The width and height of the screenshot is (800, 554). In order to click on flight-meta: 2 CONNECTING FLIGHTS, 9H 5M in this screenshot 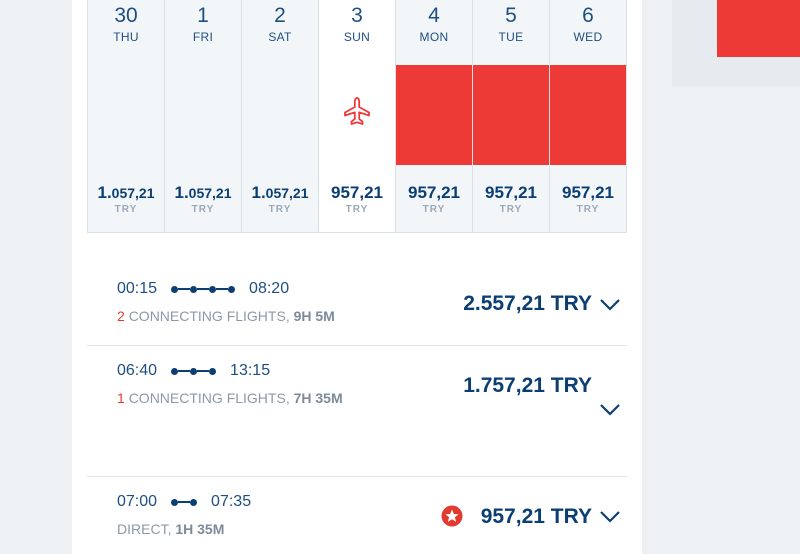, I will do `click(226, 316)`.